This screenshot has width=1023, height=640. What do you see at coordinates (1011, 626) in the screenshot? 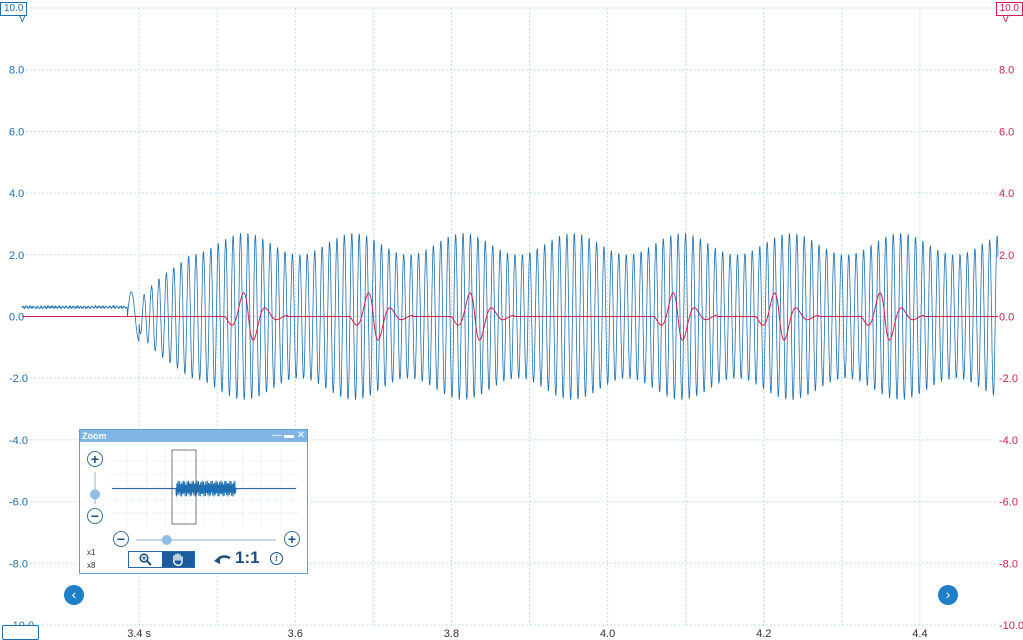
I see `y-right-tick-label: -10.0` at bounding box center [1011, 626].